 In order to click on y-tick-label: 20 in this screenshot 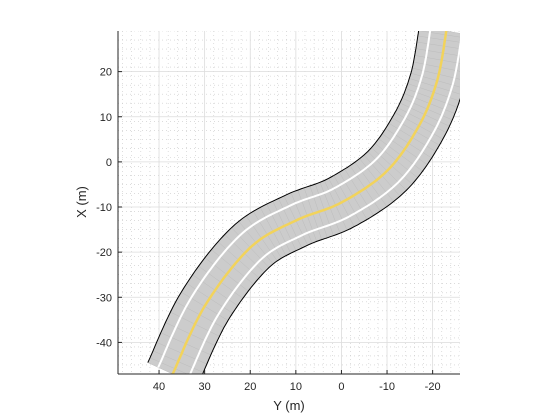, I will do `click(106, 73)`.